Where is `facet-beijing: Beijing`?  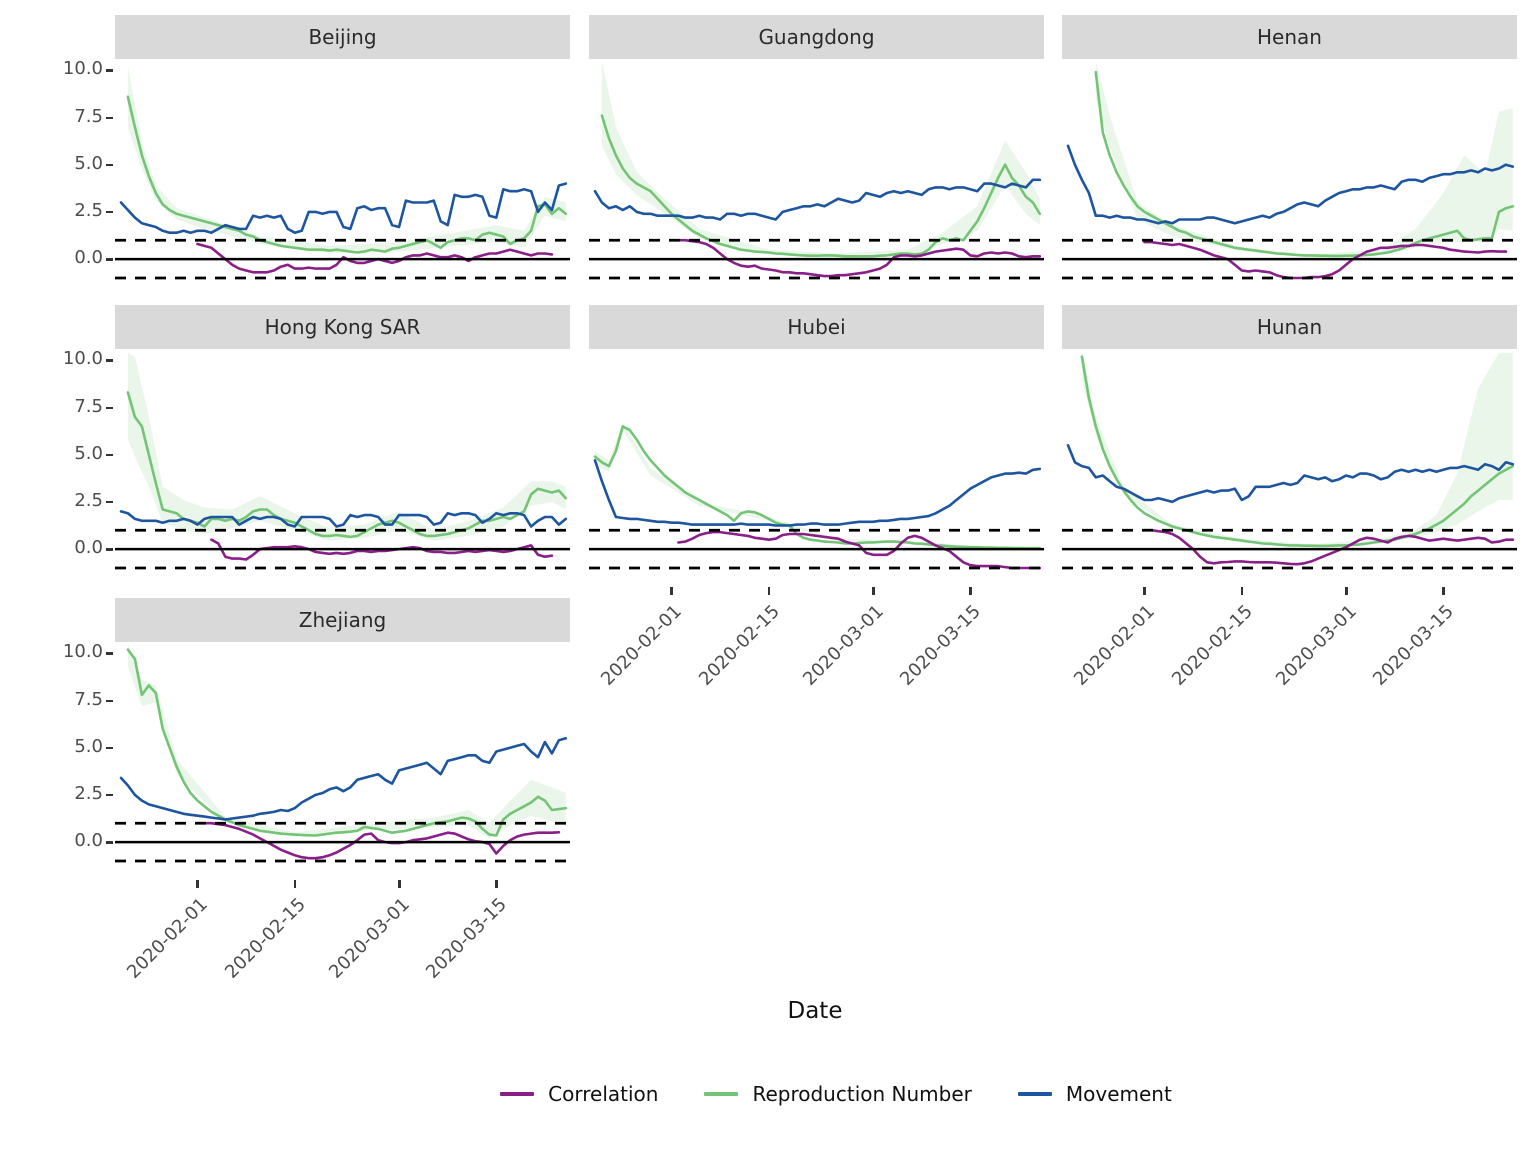
facet-beijing: Beijing is located at coordinates (342, 155).